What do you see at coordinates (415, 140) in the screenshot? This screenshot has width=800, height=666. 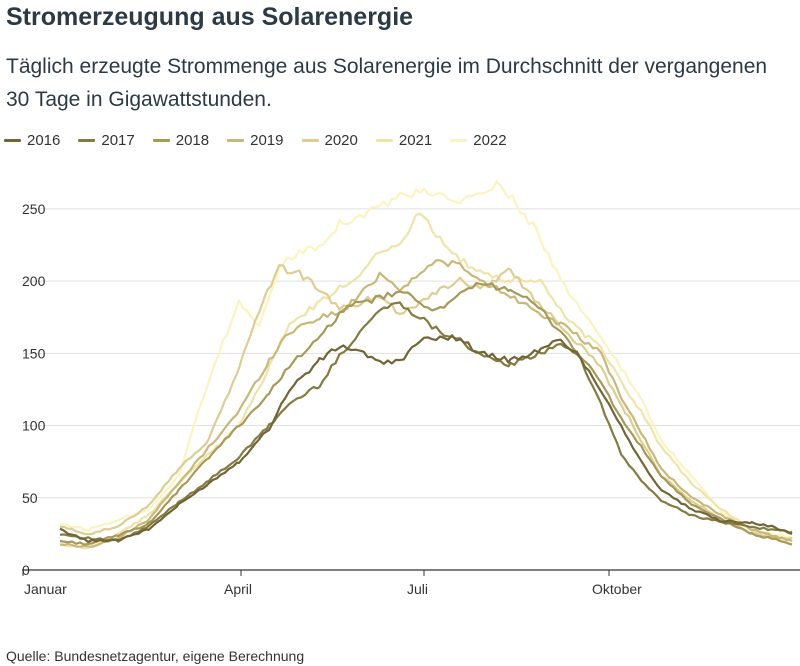 I see `legend-label-2021: 2021` at bounding box center [415, 140].